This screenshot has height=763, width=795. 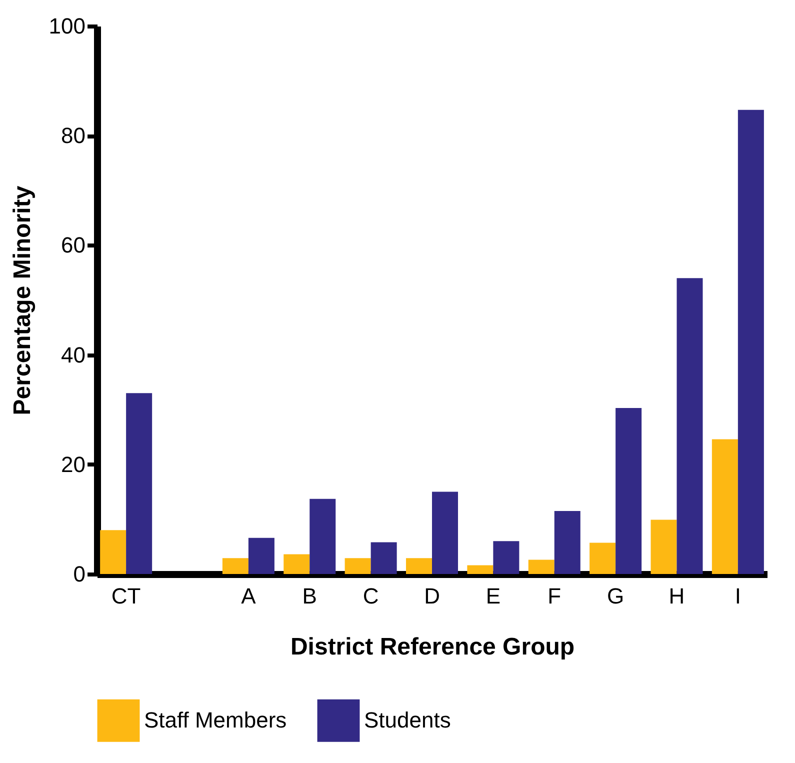 I want to click on y-tick-label: 0, so click(x=79, y=574).